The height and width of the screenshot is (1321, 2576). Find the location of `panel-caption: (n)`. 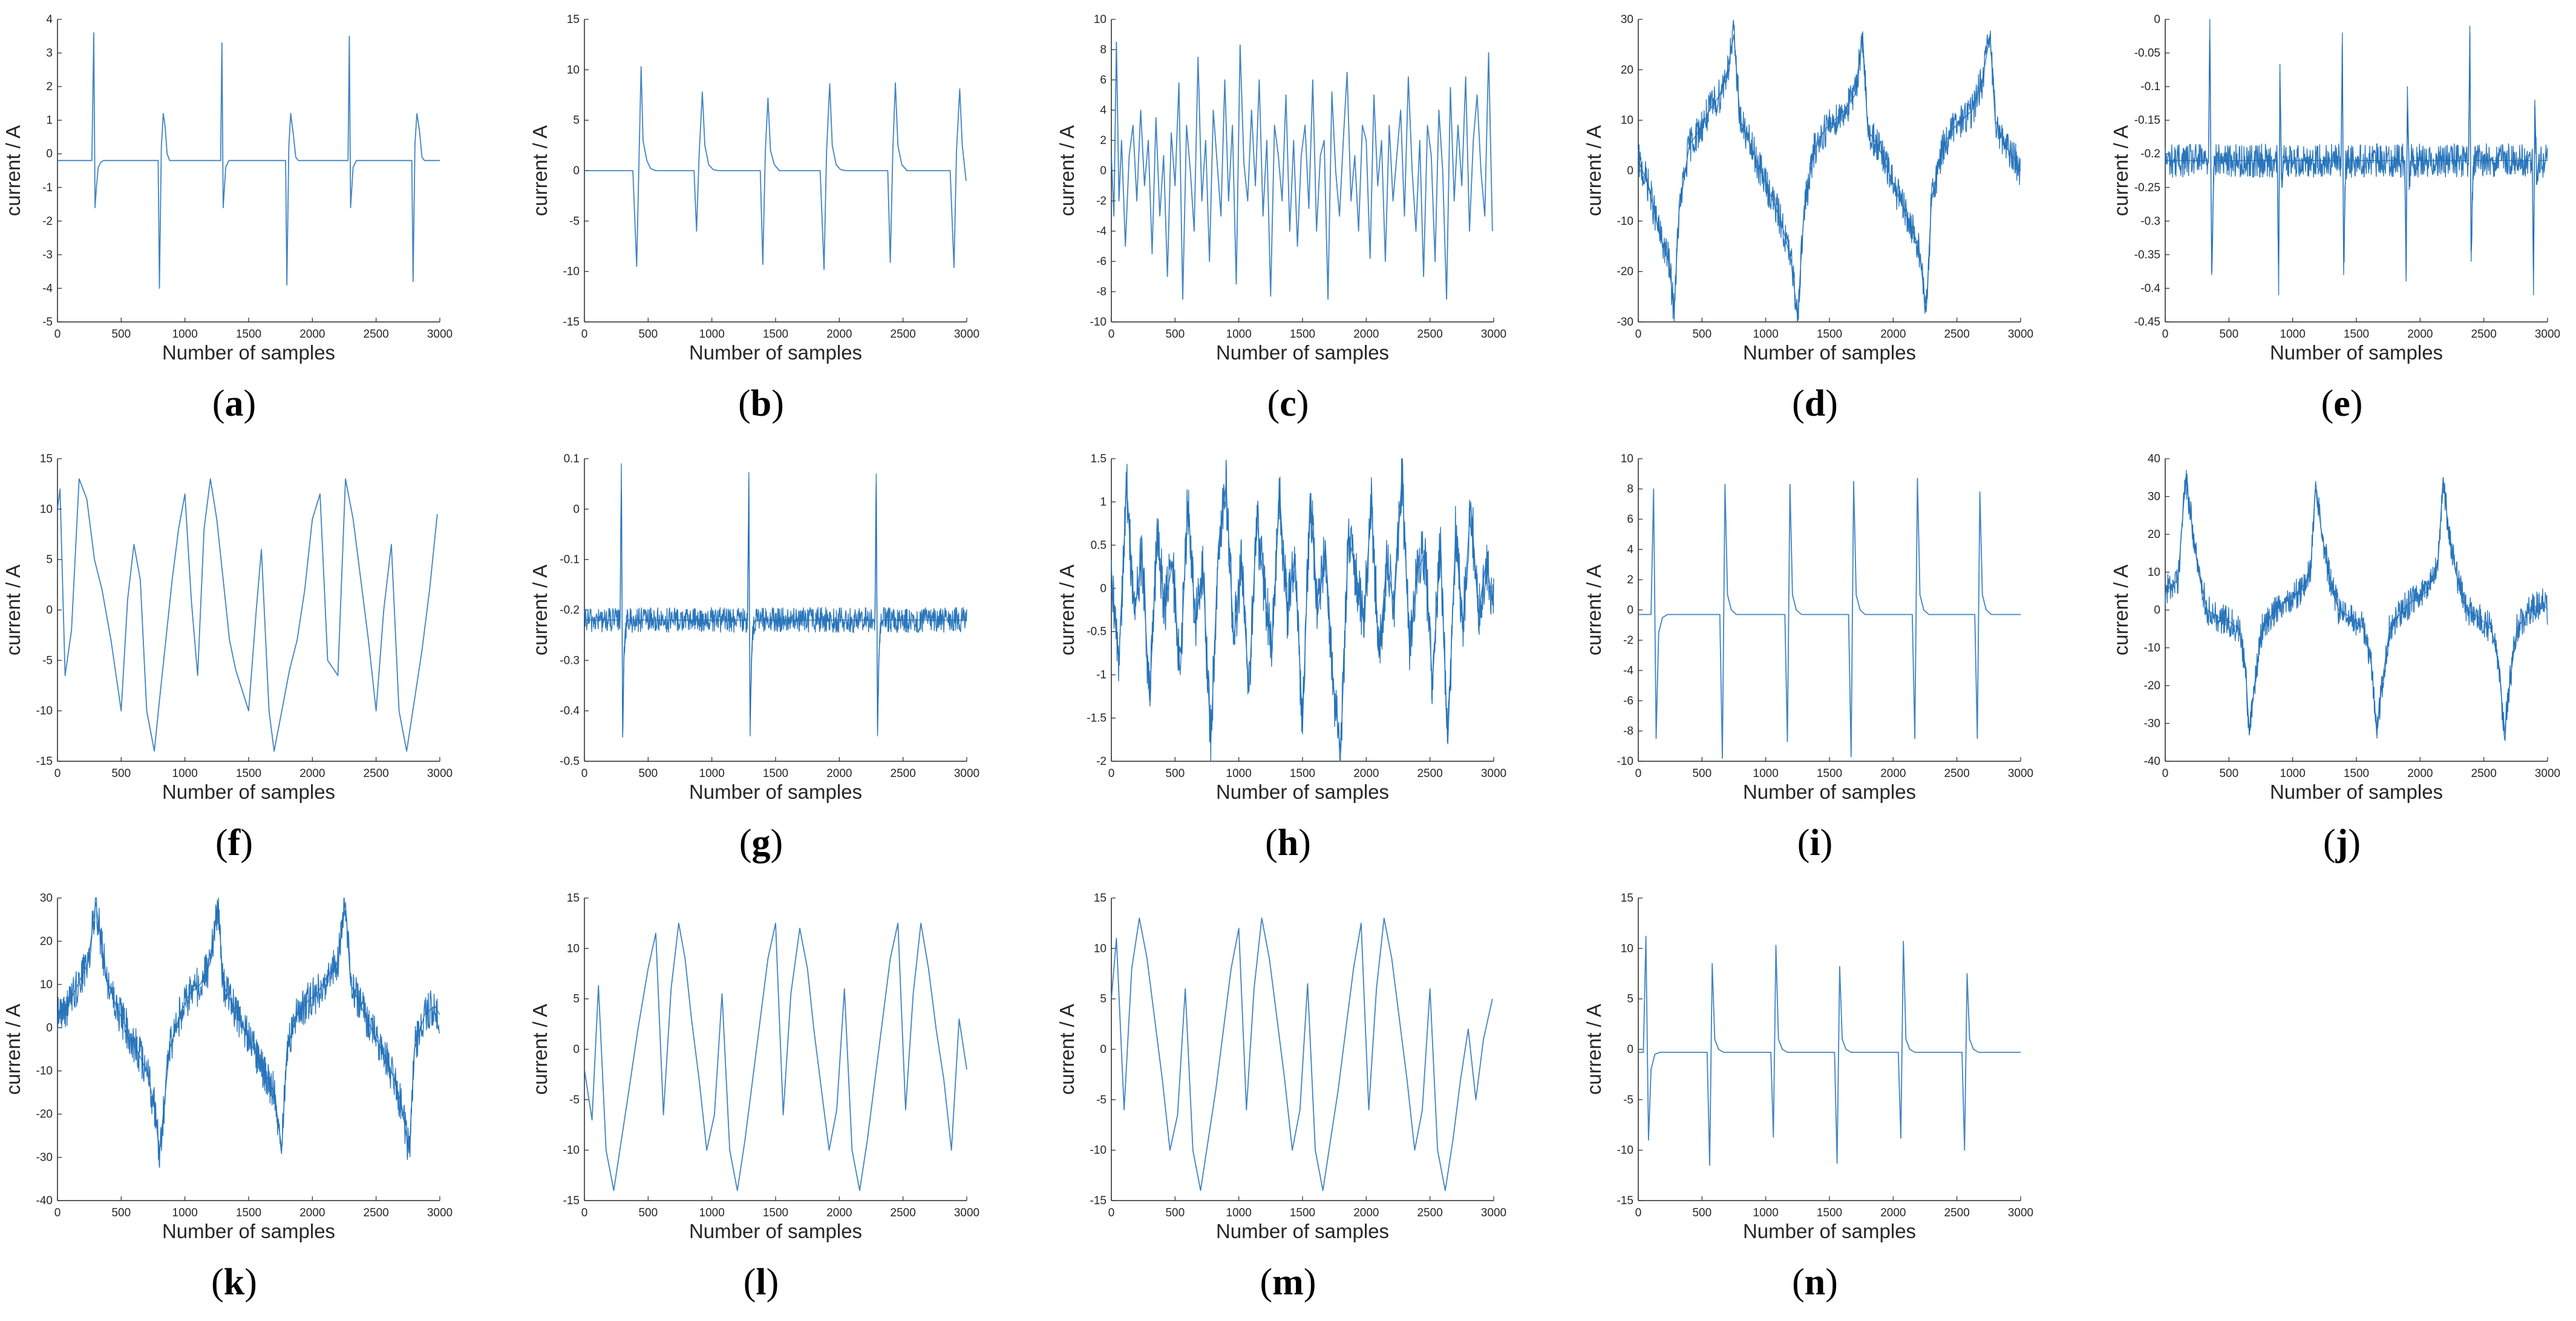

panel-caption: (n) is located at coordinates (1815, 1282).